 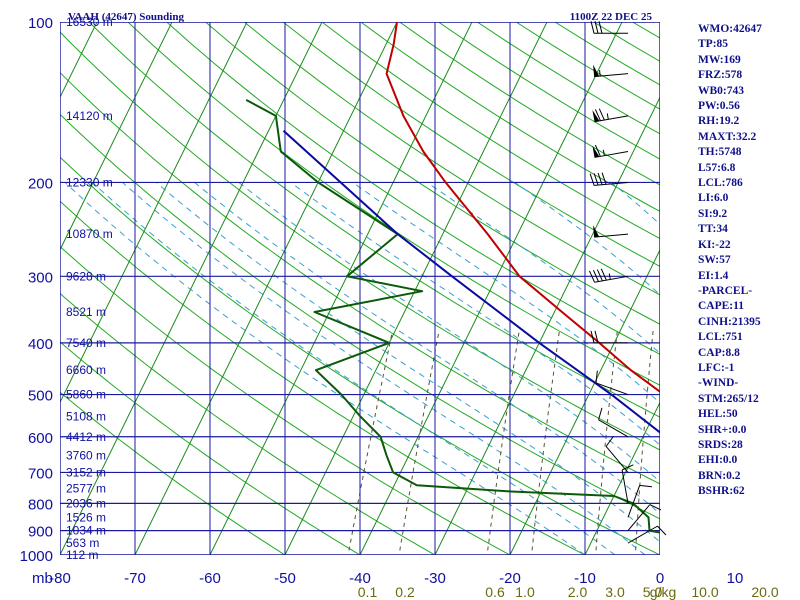 What do you see at coordinates (89, 234) in the screenshot?
I see `height-label: 10870 m` at bounding box center [89, 234].